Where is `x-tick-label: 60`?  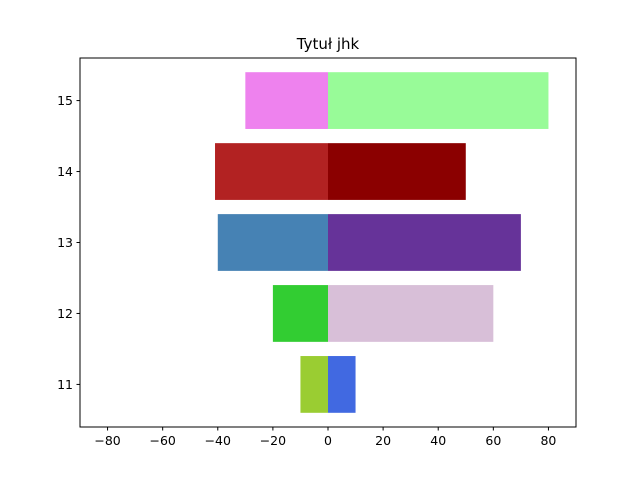 x-tick-label: 60 is located at coordinates (493, 440).